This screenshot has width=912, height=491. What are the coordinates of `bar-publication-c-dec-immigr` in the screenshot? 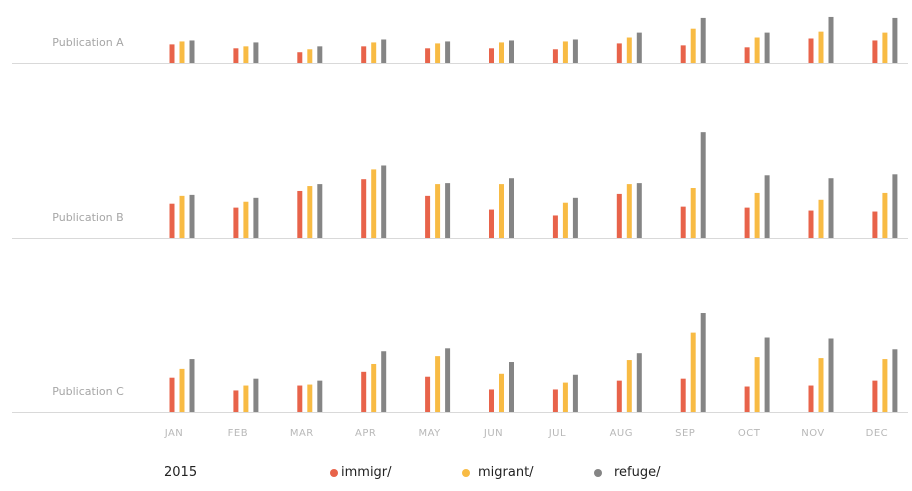 It's located at (875, 396).